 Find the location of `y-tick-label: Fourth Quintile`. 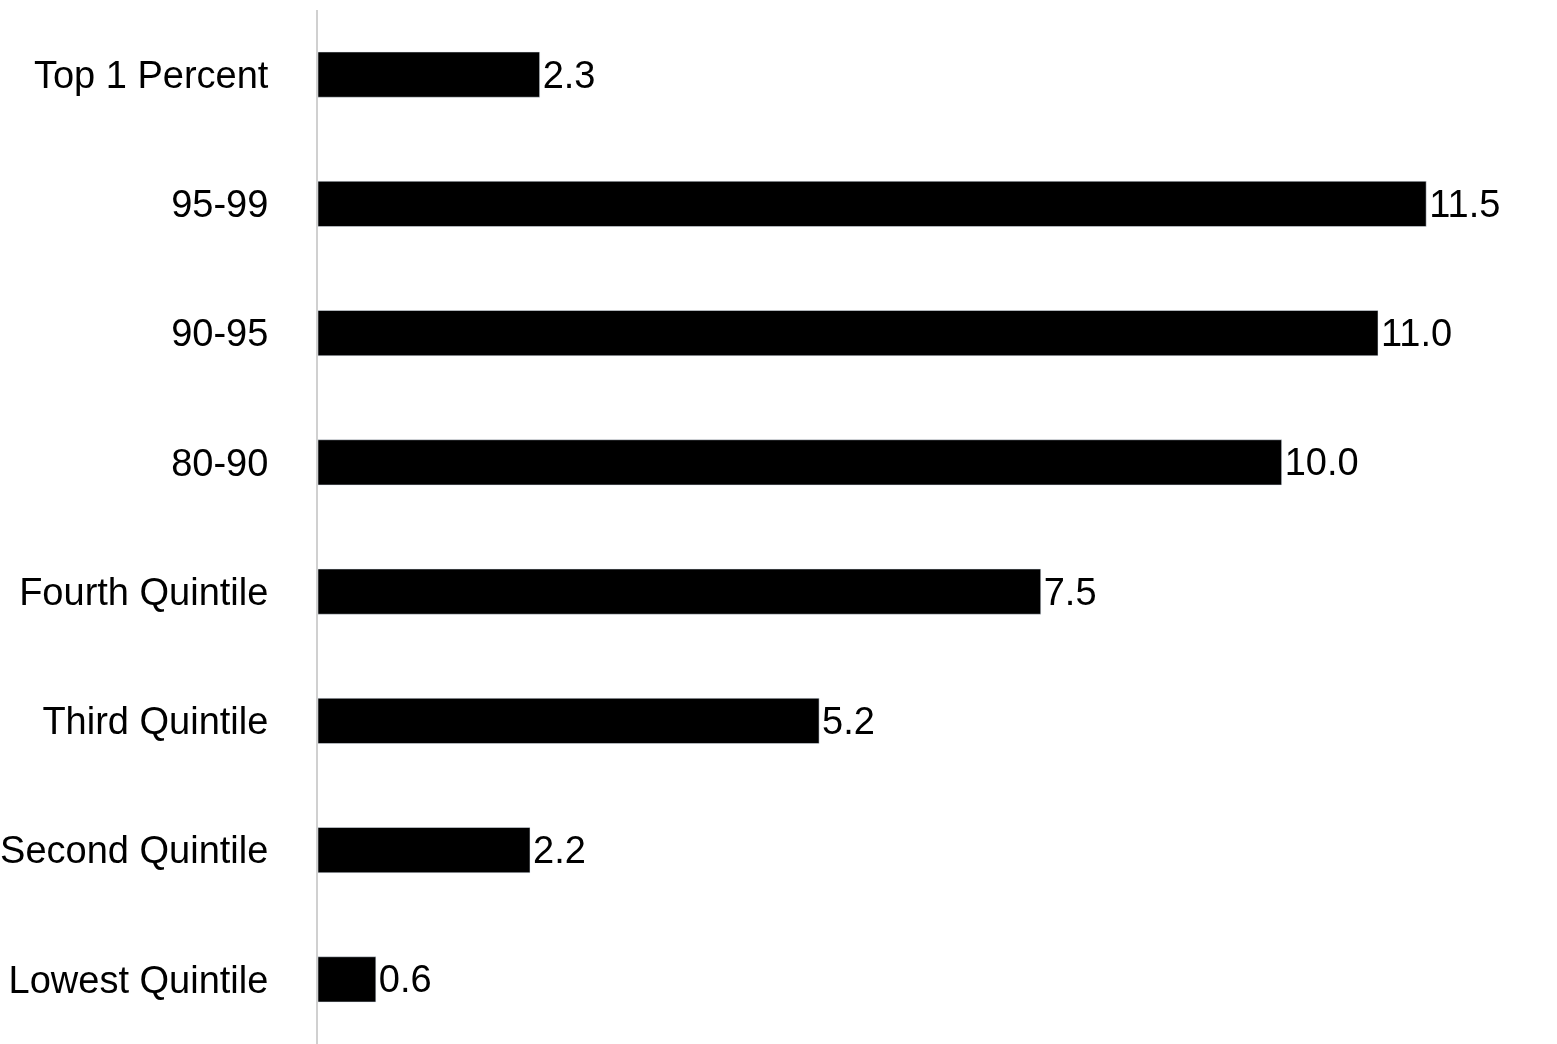

y-tick-label: Fourth Quintile is located at coordinates (144, 591).